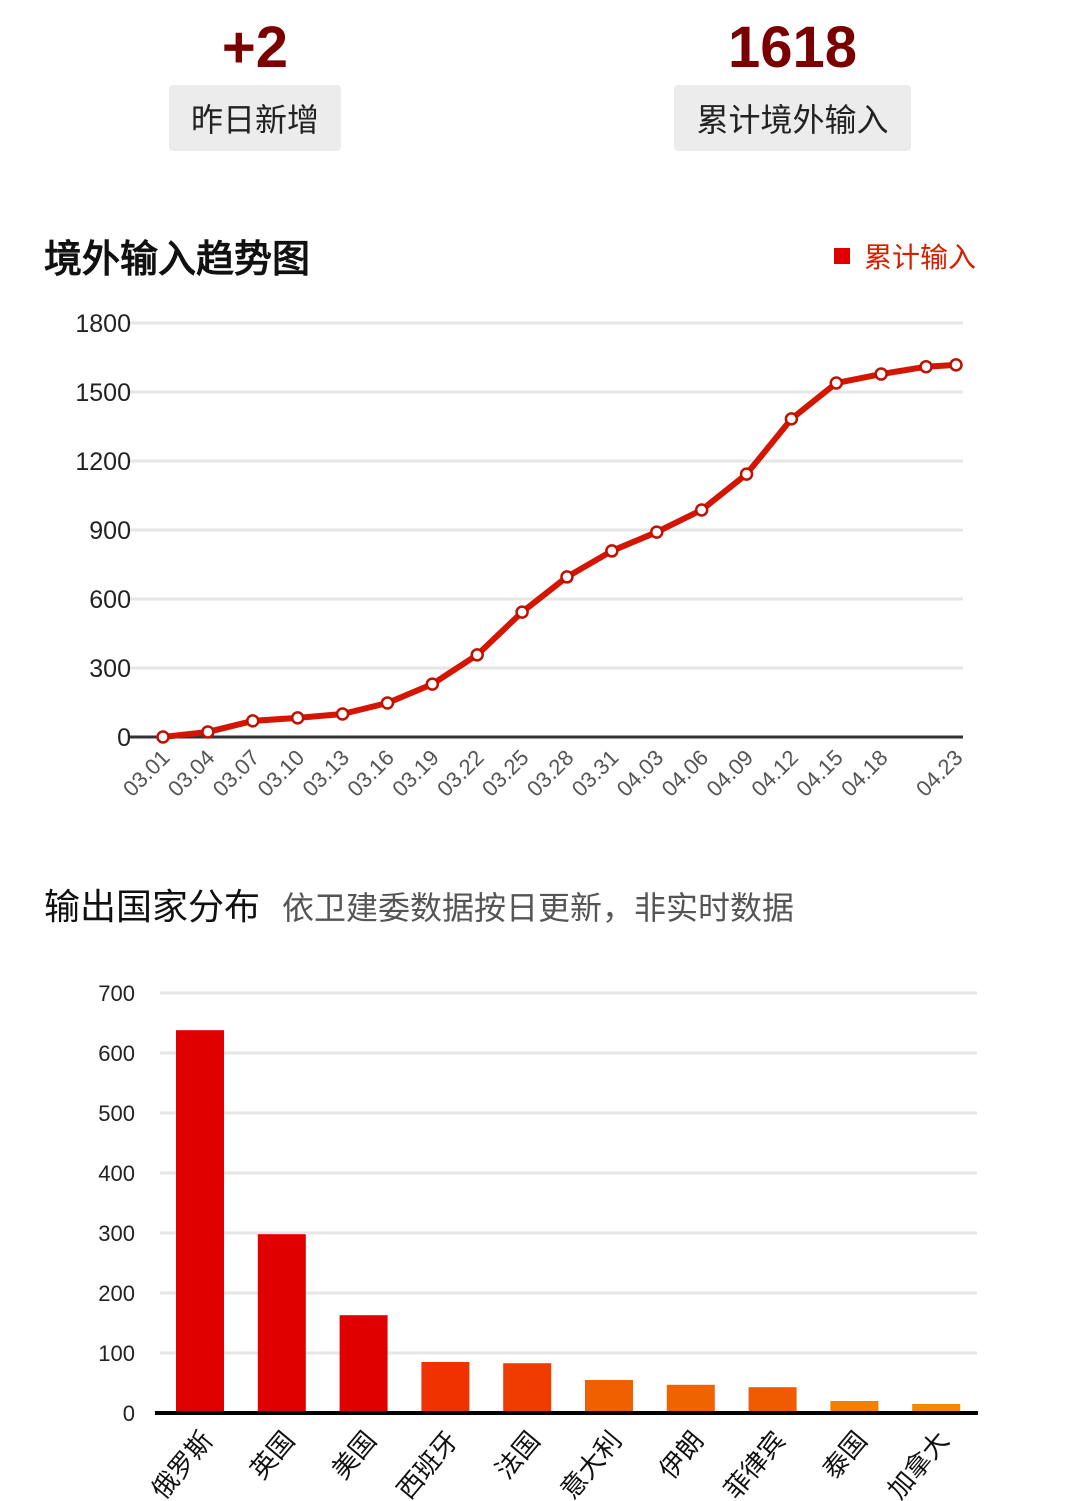 The height and width of the screenshot is (1501, 1080). What do you see at coordinates (325, 773) in the screenshot?
I see `x-tick-label: 03.13` at bounding box center [325, 773].